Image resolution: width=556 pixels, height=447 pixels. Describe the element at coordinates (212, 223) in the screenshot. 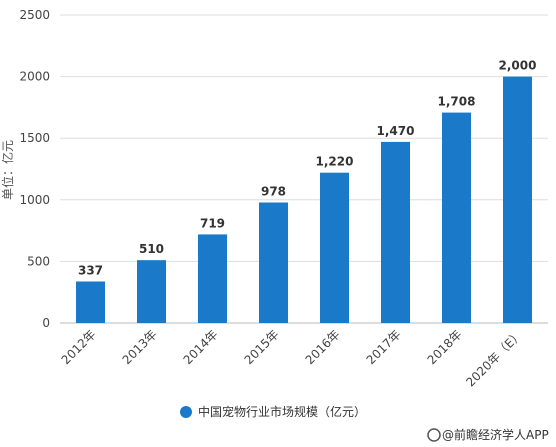

I see `data-label: 719` at that location.